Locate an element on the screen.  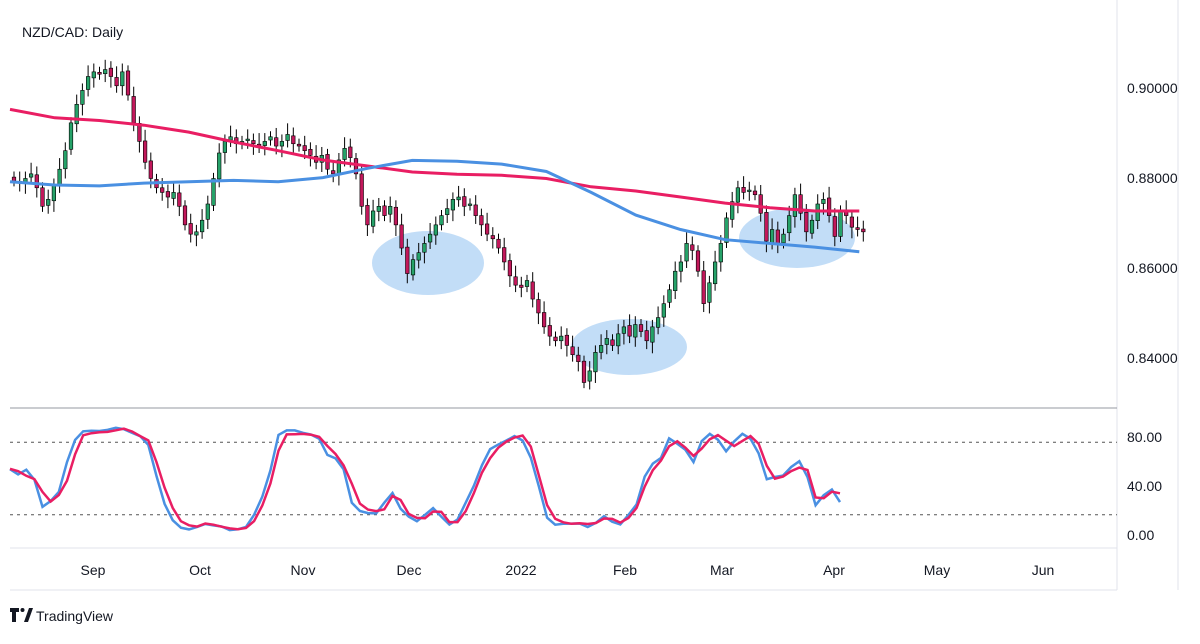
stoch-tick-label: 40.00 is located at coordinates (1144, 486).